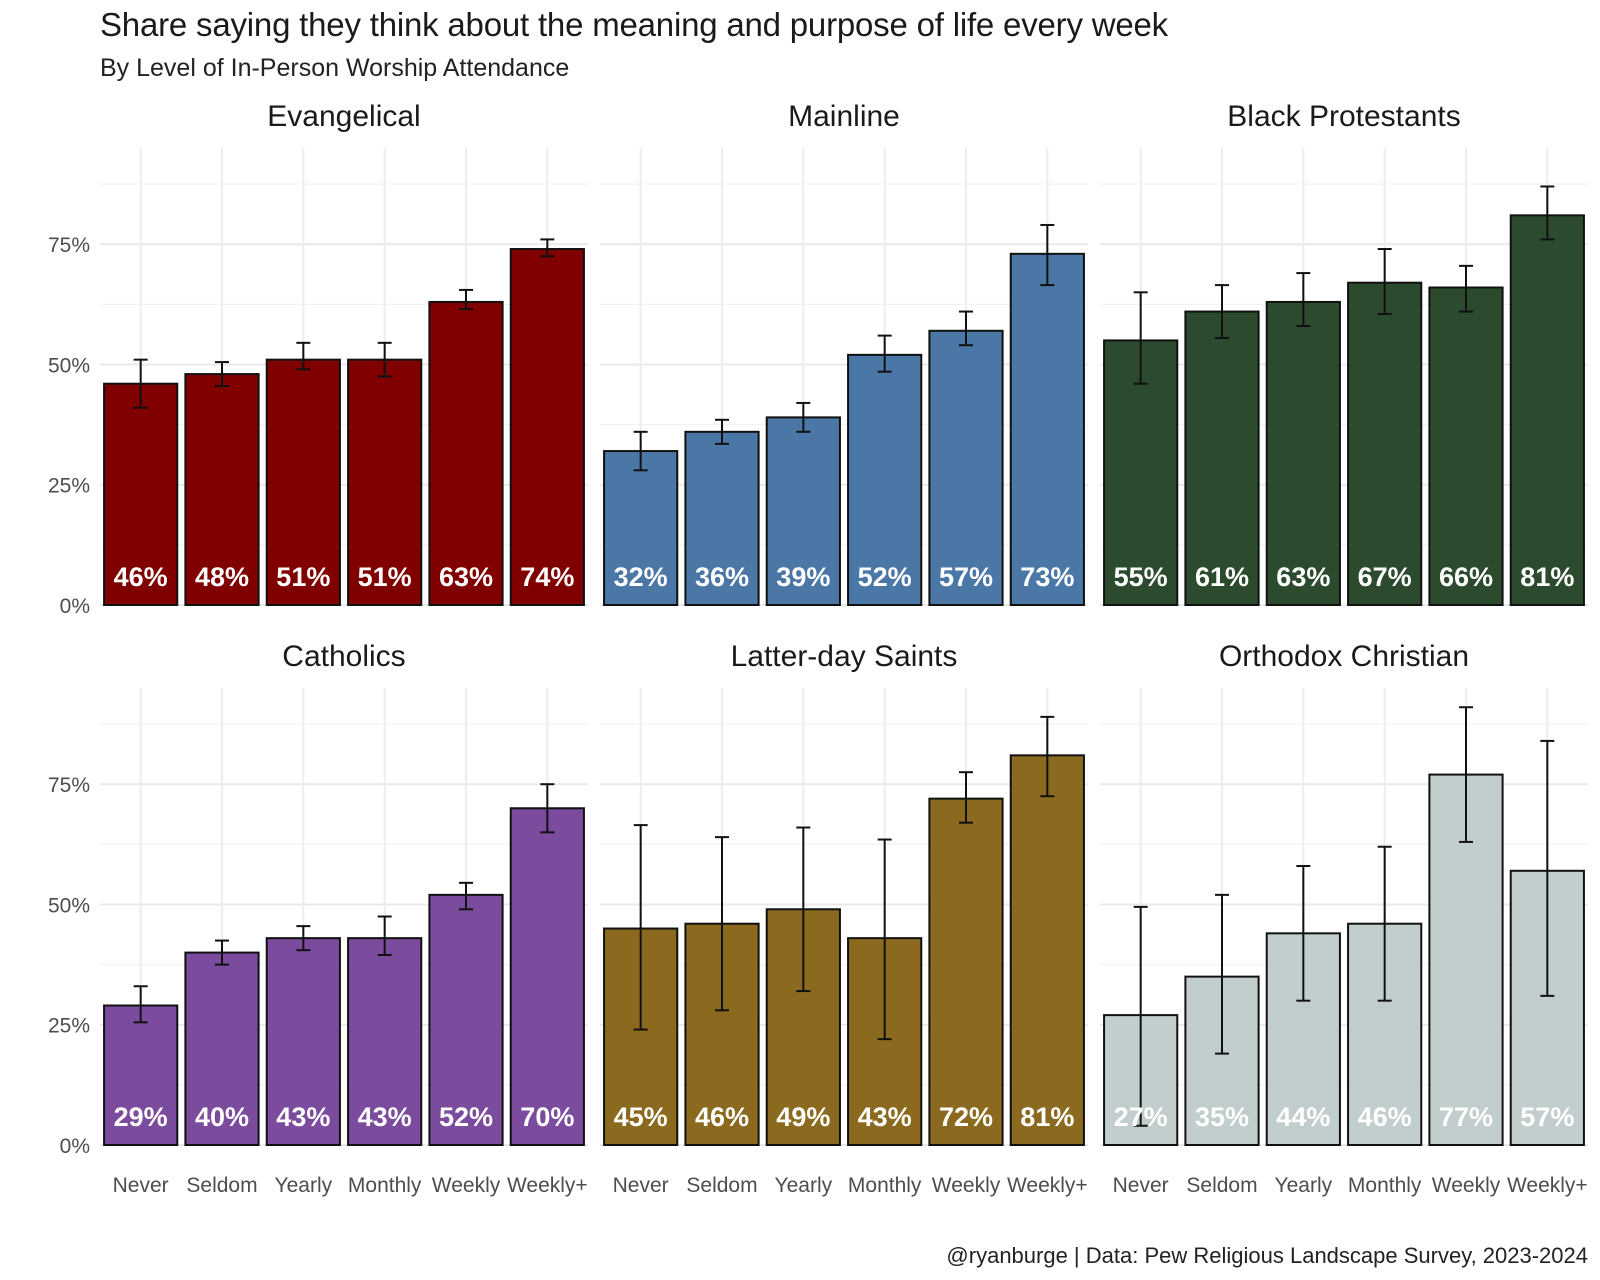  Describe the element at coordinates (1466, 1117) in the screenshot. I see `bar-value-label: 77%` at that location.